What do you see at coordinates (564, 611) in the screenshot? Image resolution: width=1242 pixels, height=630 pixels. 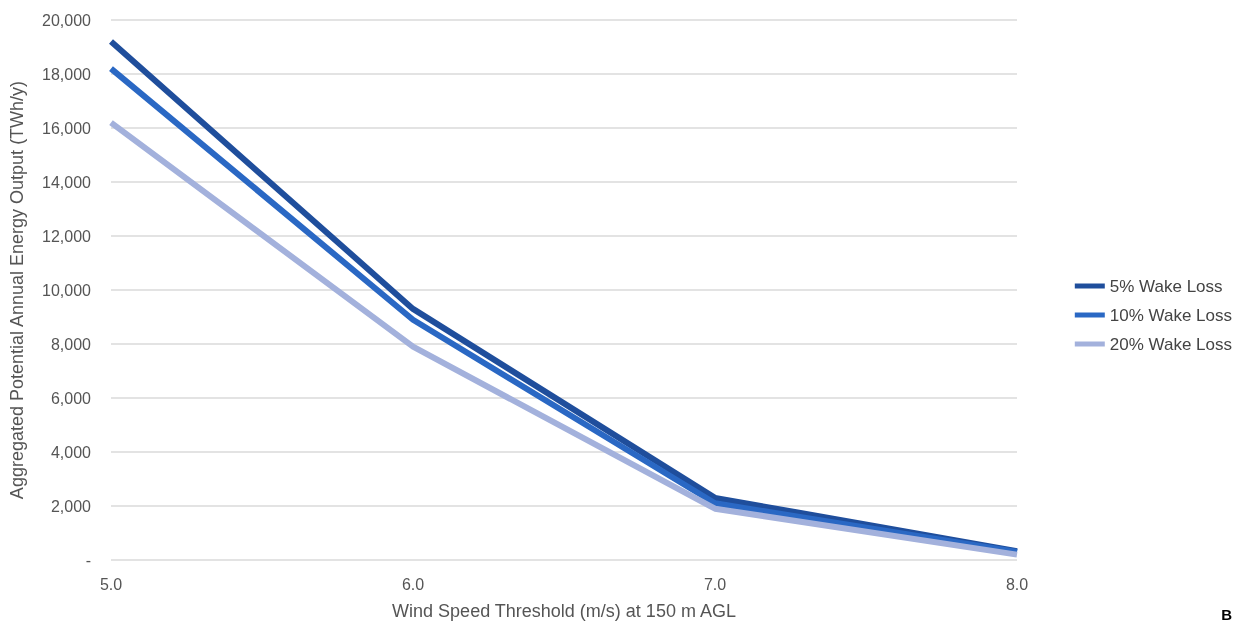 I see `x-axis-title: Wind Speed Threshold (m/s) at 150 m AGL` at bounding box center [564, 611].